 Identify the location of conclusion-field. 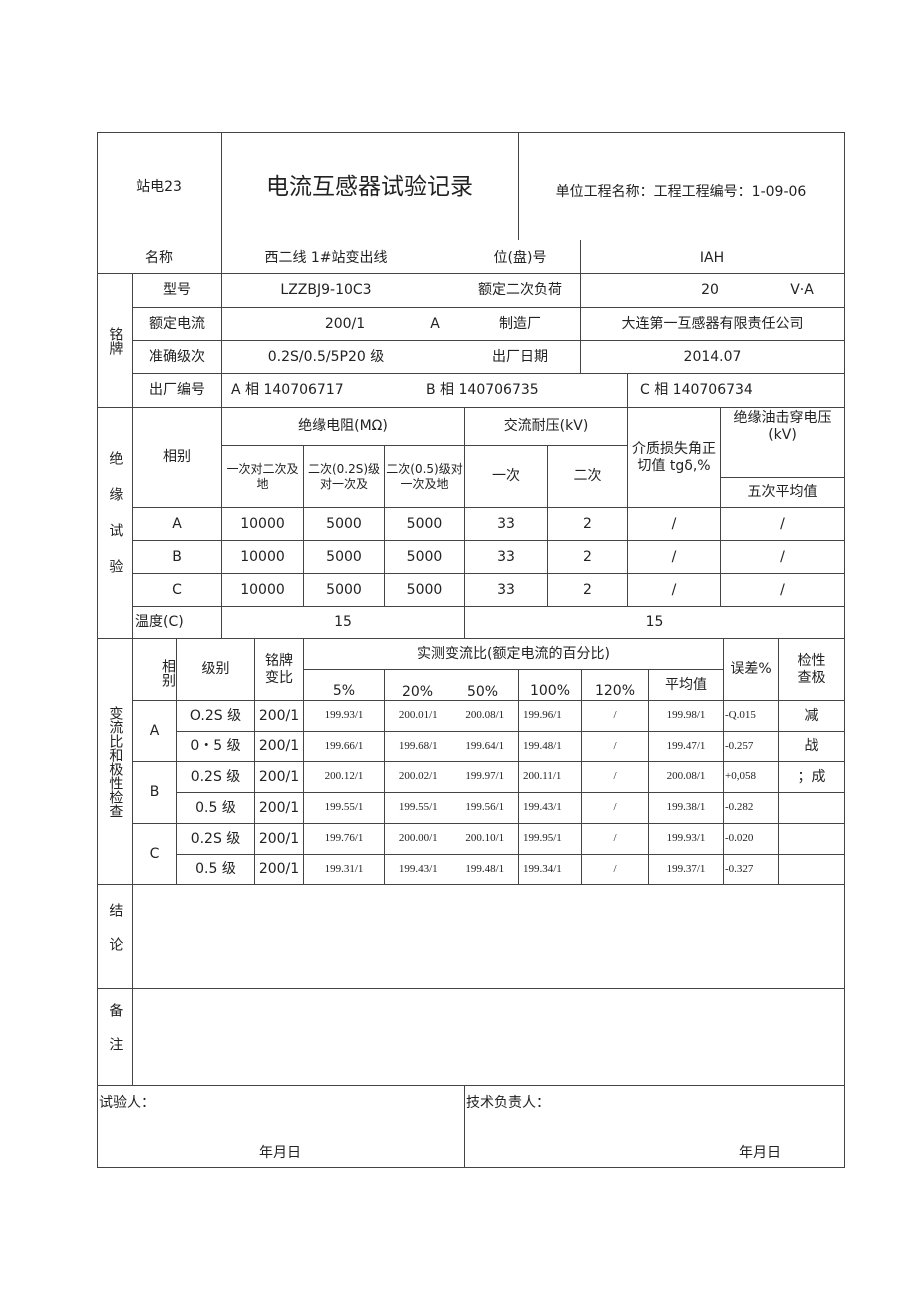
(488, 936).